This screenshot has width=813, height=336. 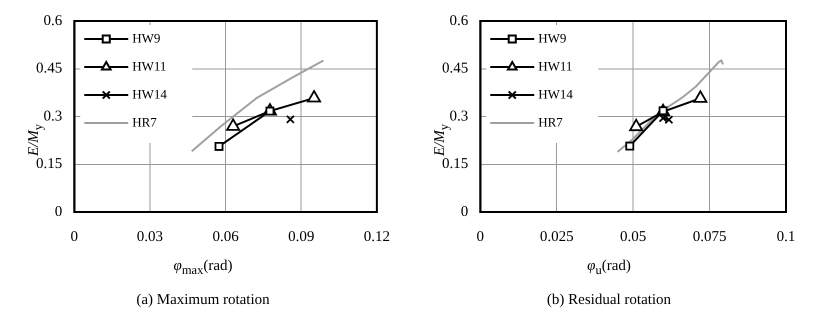 What do you see at coordinates (709, 236) in the screenshot?
I see `x-tick-label: 0.075` at bounding box center [709, 236].